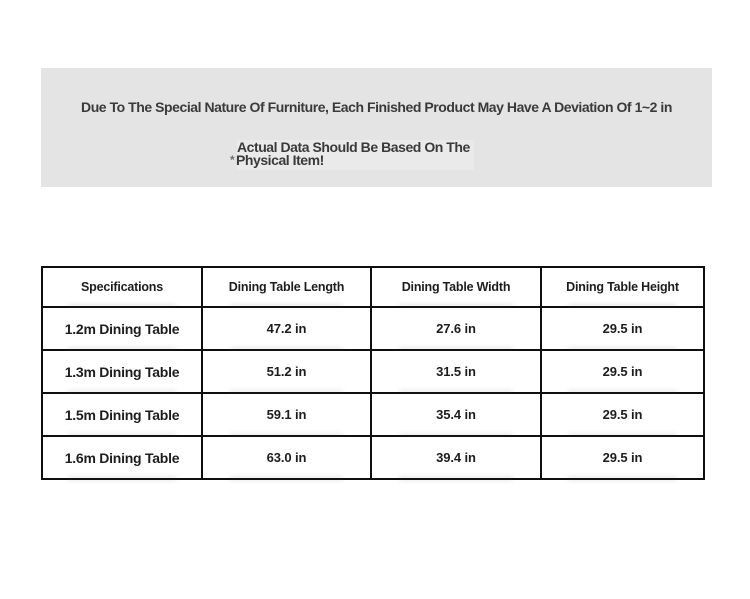 This screenshot has height=599, width=750. What do you see at coordinates (122, 287) in the screenshot?
I see `header-specifications: Specifications` at bounding box center [122, 287].